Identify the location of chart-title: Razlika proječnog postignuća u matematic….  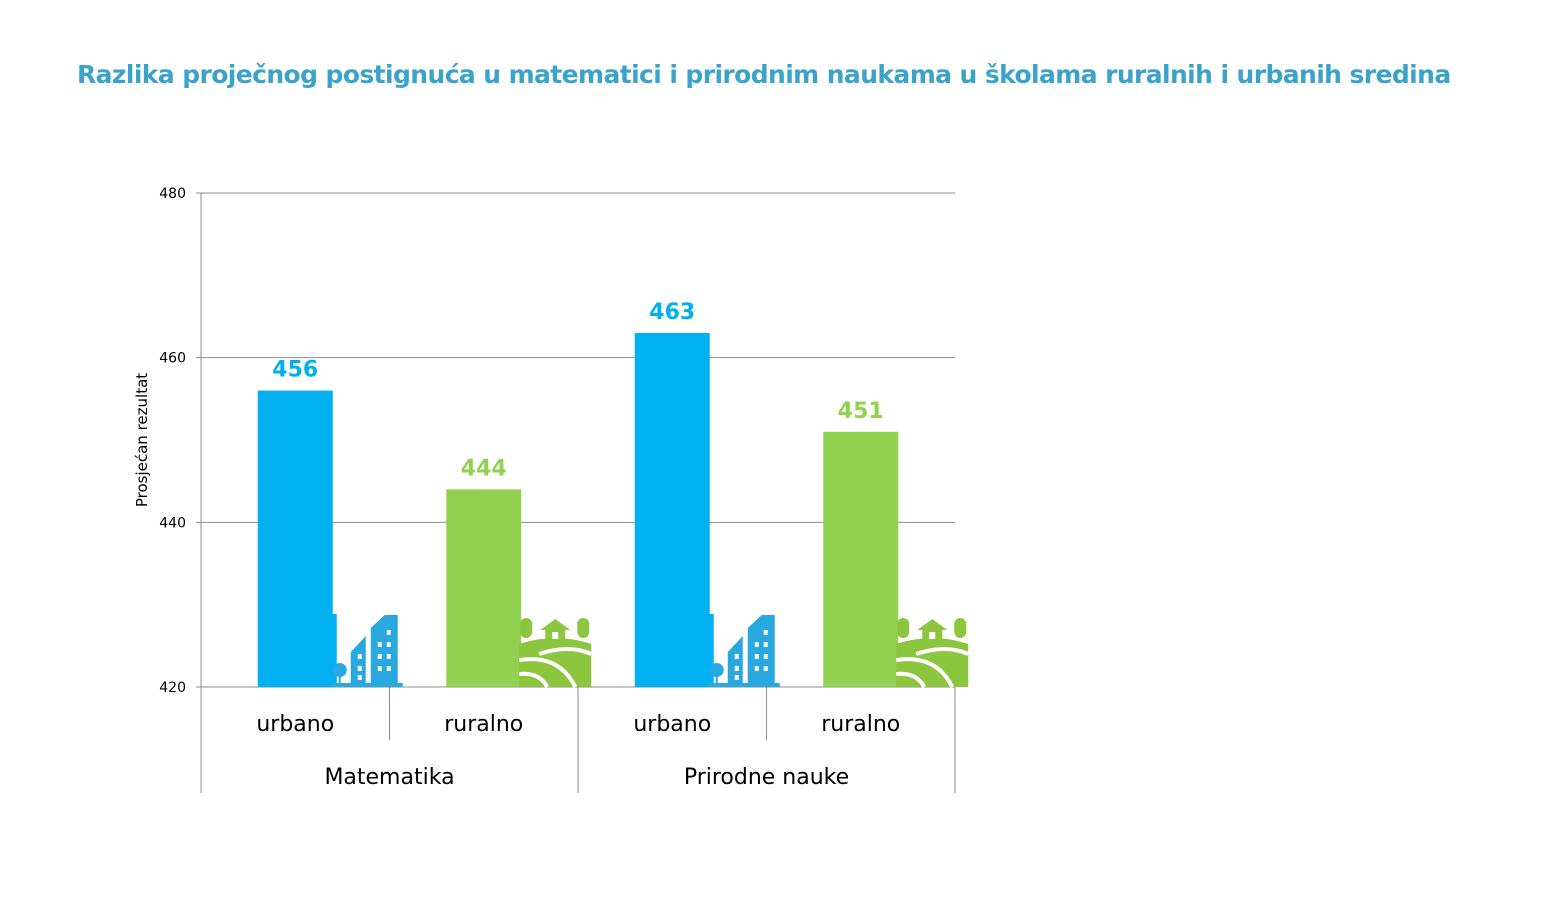
(764, 74).